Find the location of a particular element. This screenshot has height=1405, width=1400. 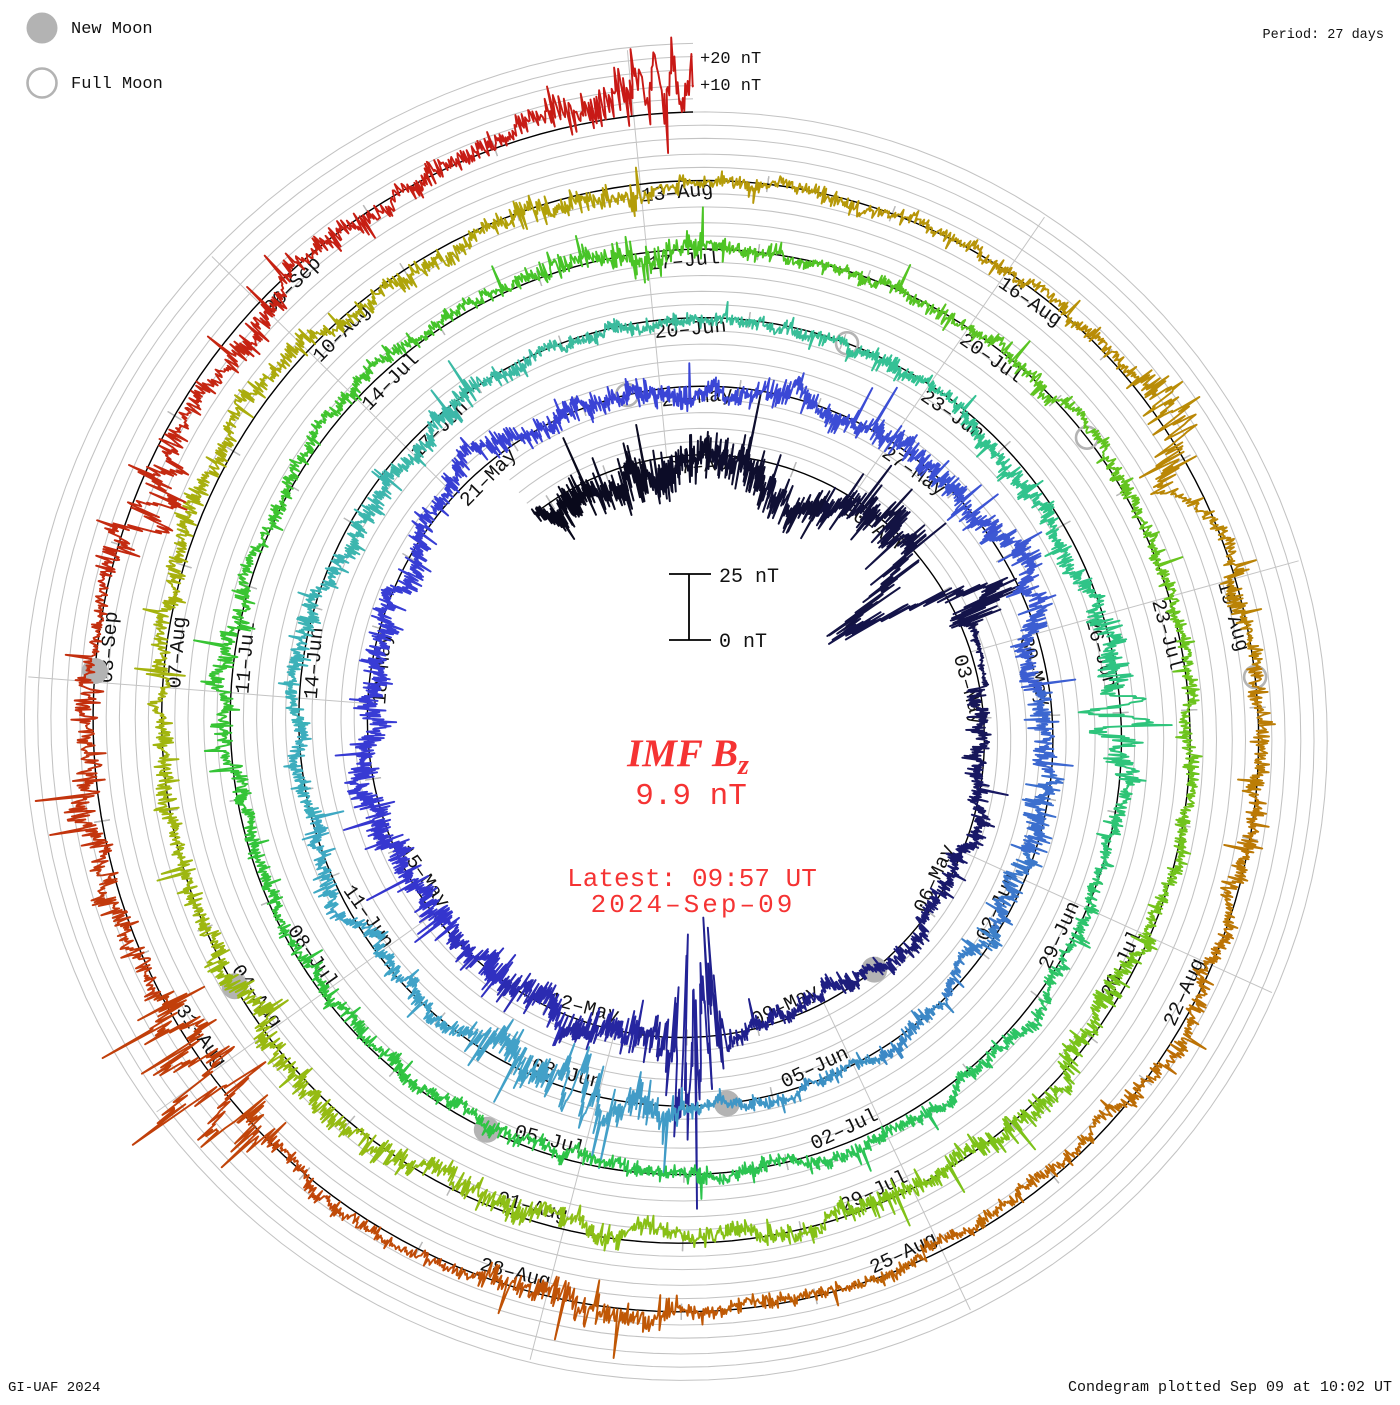

svg-text: Full Moon is located at coordinates (117, 84).